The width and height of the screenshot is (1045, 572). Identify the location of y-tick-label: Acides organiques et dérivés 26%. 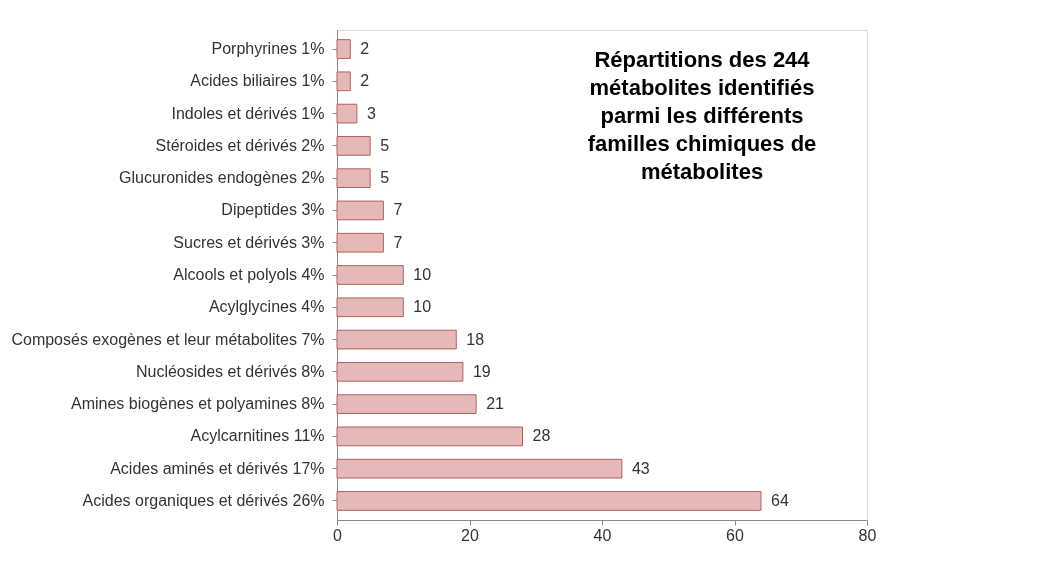
(203, 500).